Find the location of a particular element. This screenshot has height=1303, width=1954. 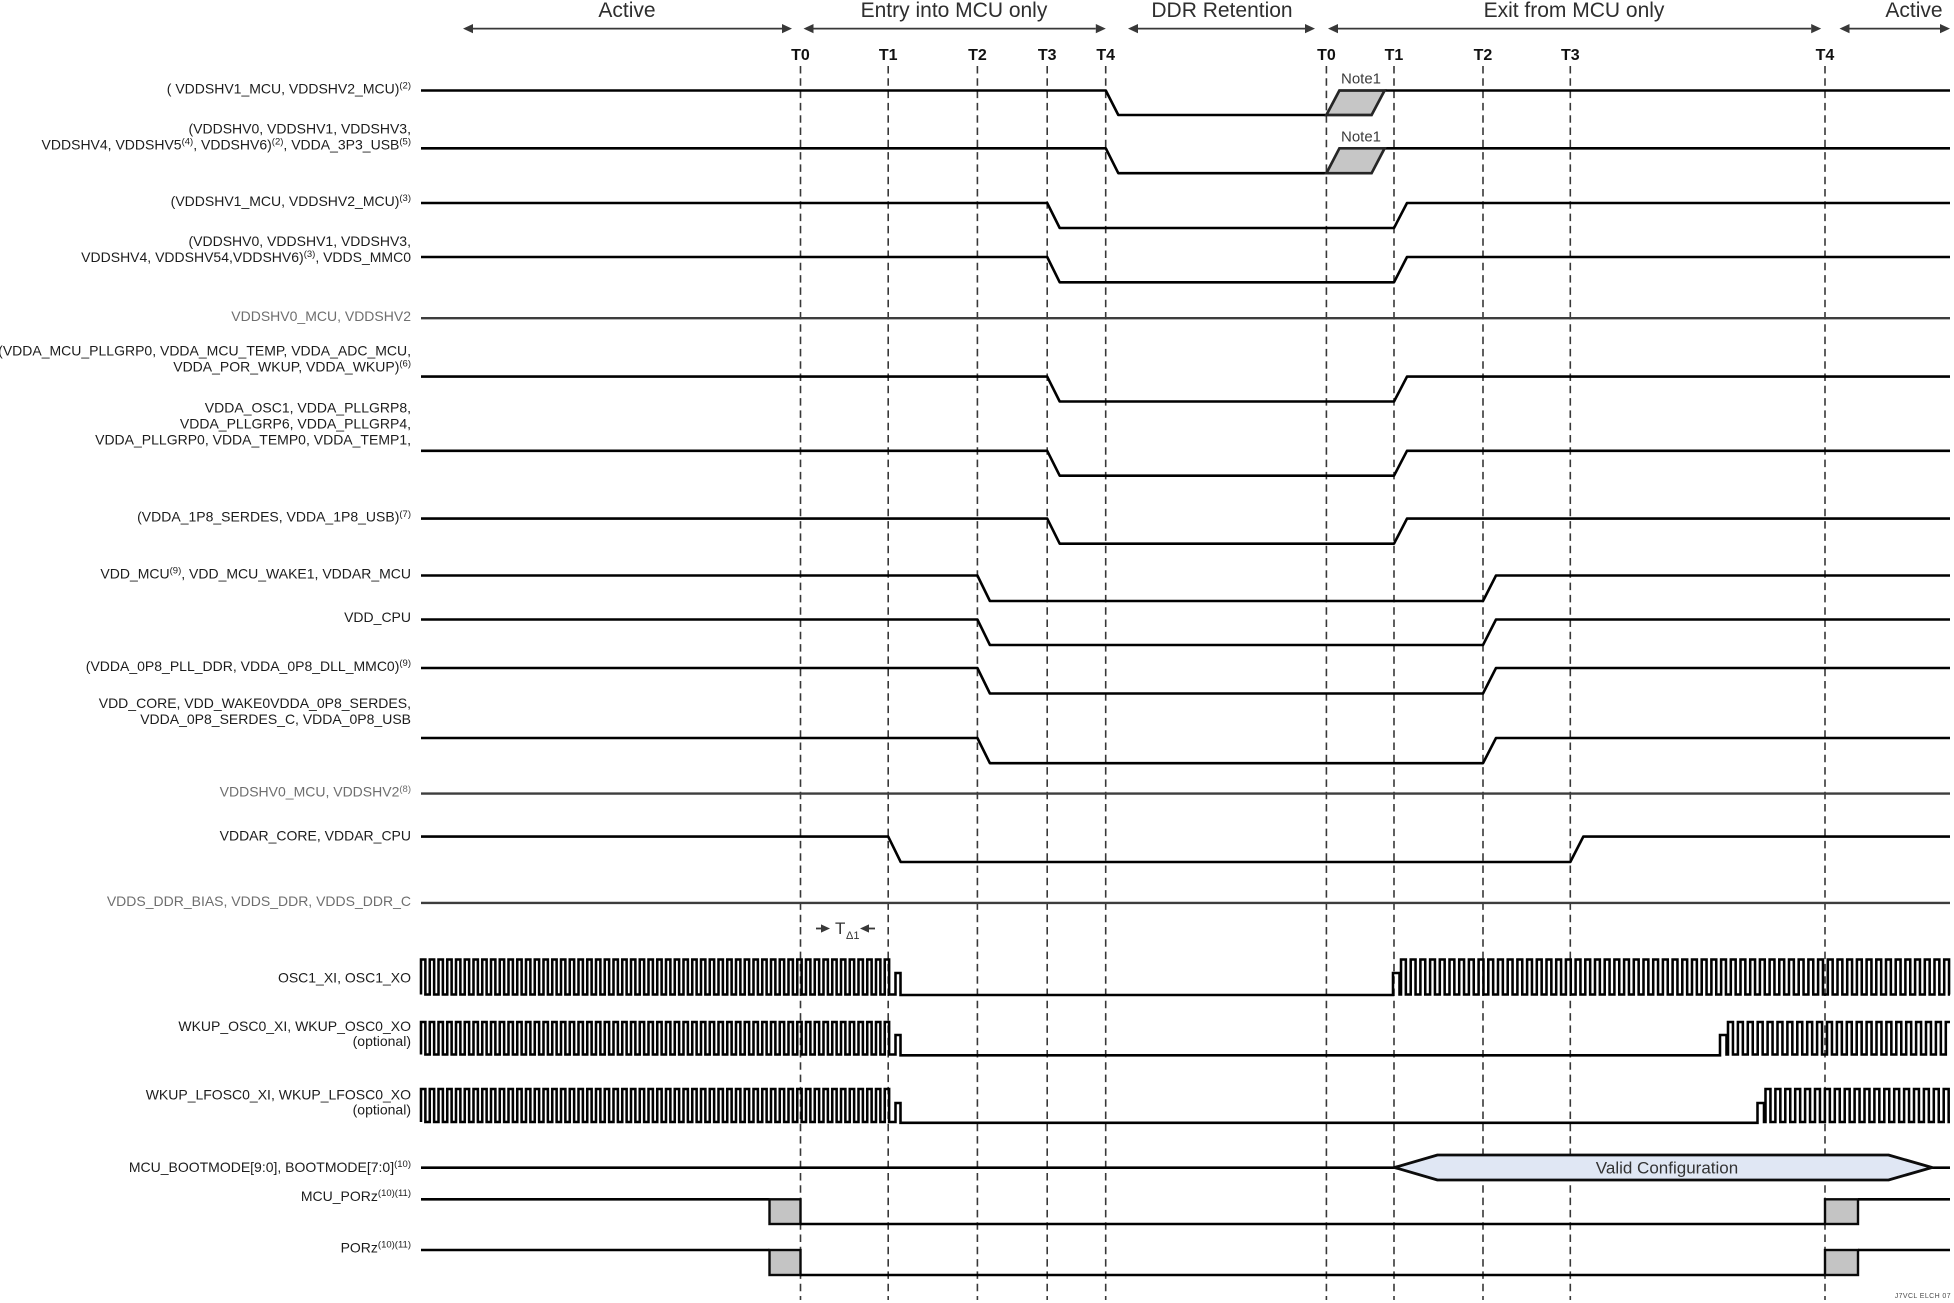

svg-text: Entry into MCU only is located at coordinates (954, 11).